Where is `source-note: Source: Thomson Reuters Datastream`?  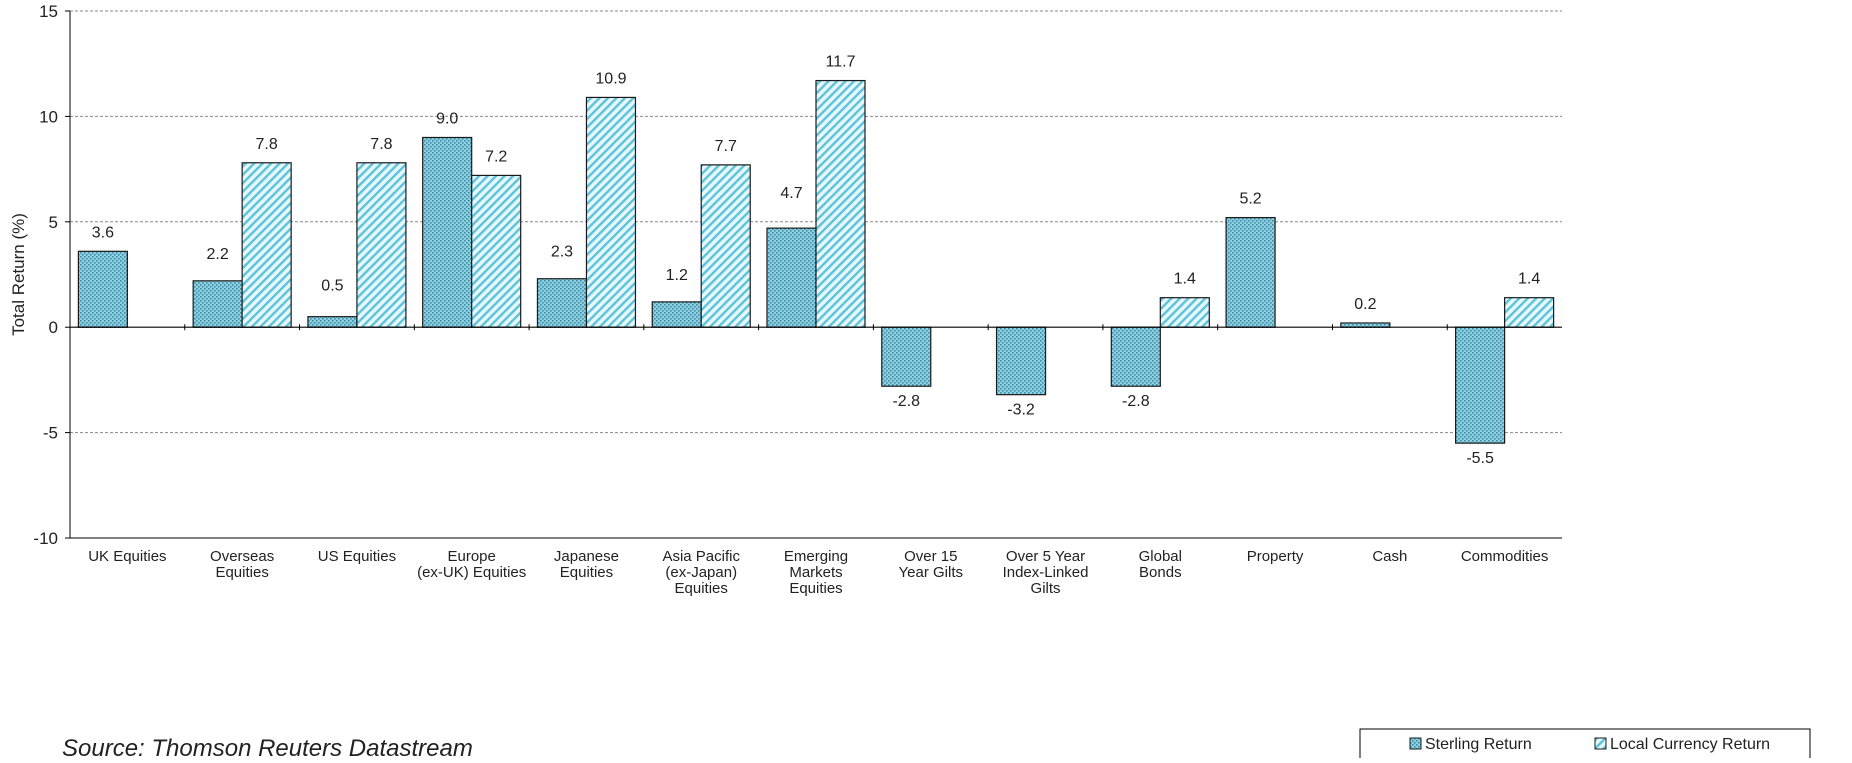
source-note: Source: Thomson Reuters Datastream is located at coordinates (267, 746).